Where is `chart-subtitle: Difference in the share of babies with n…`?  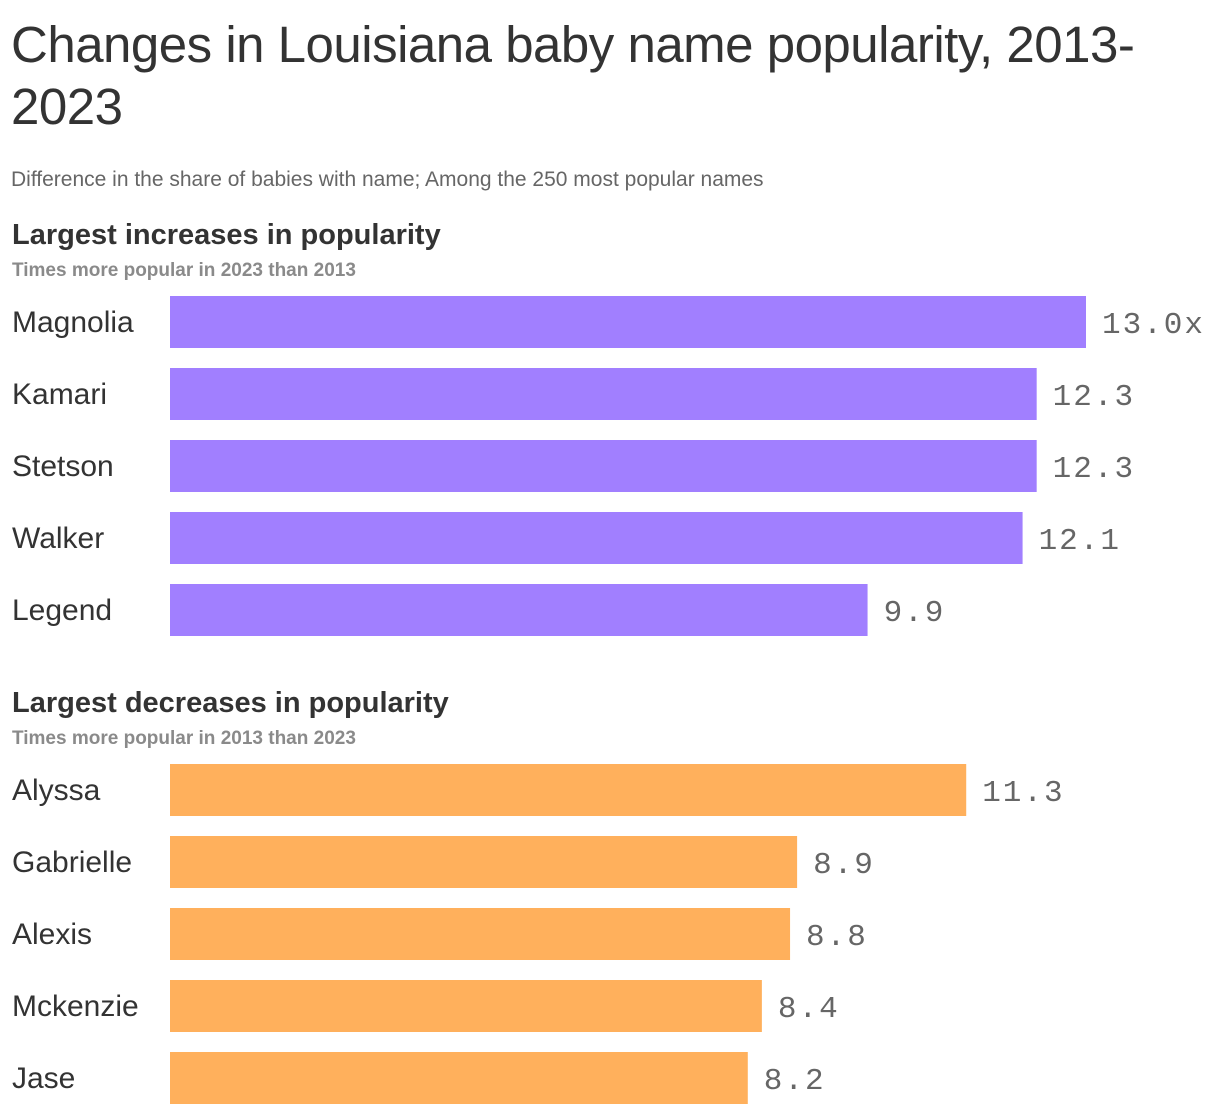 chart-subtitle: Difference in the share of babies with n… is located at coordinates (387, 179).